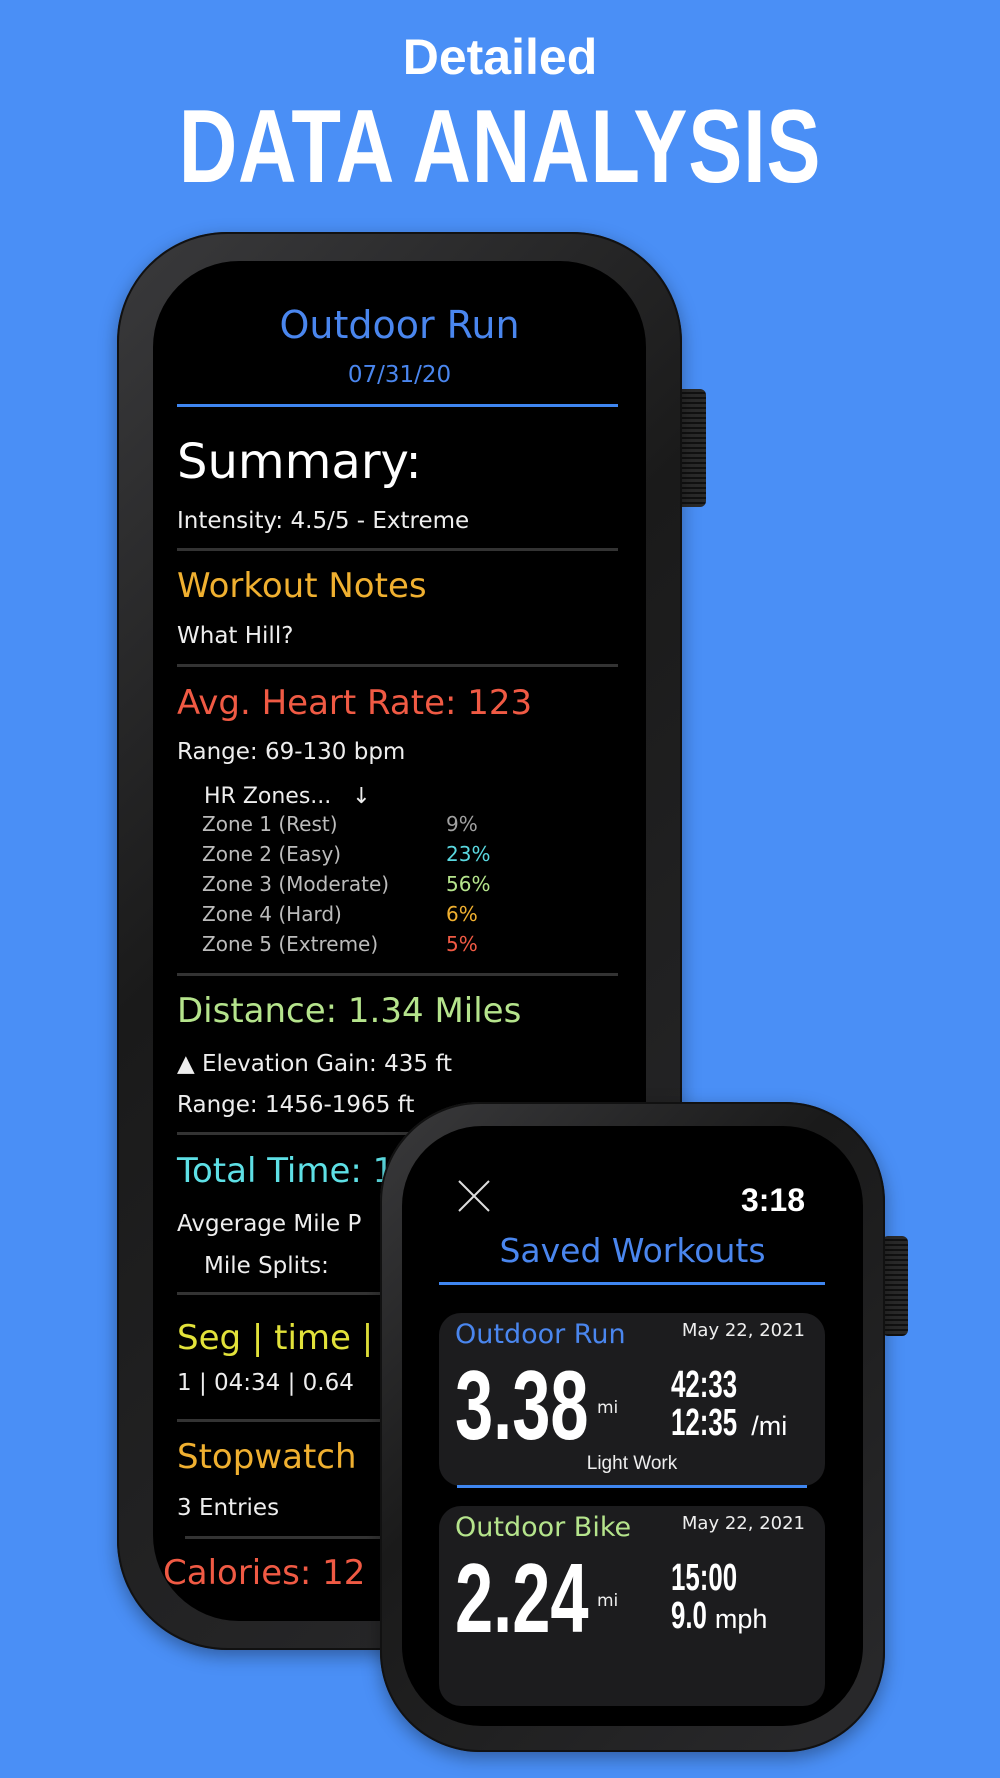 Image resolution: width=1000 pixels, height=1778 pixels. Describe the element at coordinates (186, 1064) in the screenshot. I see `triangle-up-icon: ▲` at that location.